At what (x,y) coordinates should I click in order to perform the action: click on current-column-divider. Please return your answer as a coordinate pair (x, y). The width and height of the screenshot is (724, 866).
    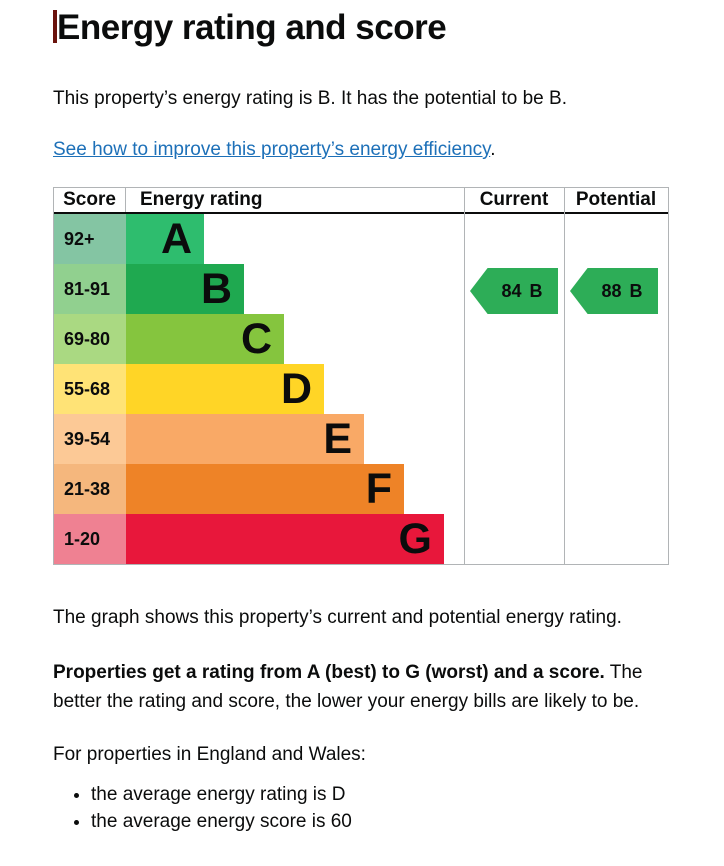
    Looking at the image, I should click on (464, 376).